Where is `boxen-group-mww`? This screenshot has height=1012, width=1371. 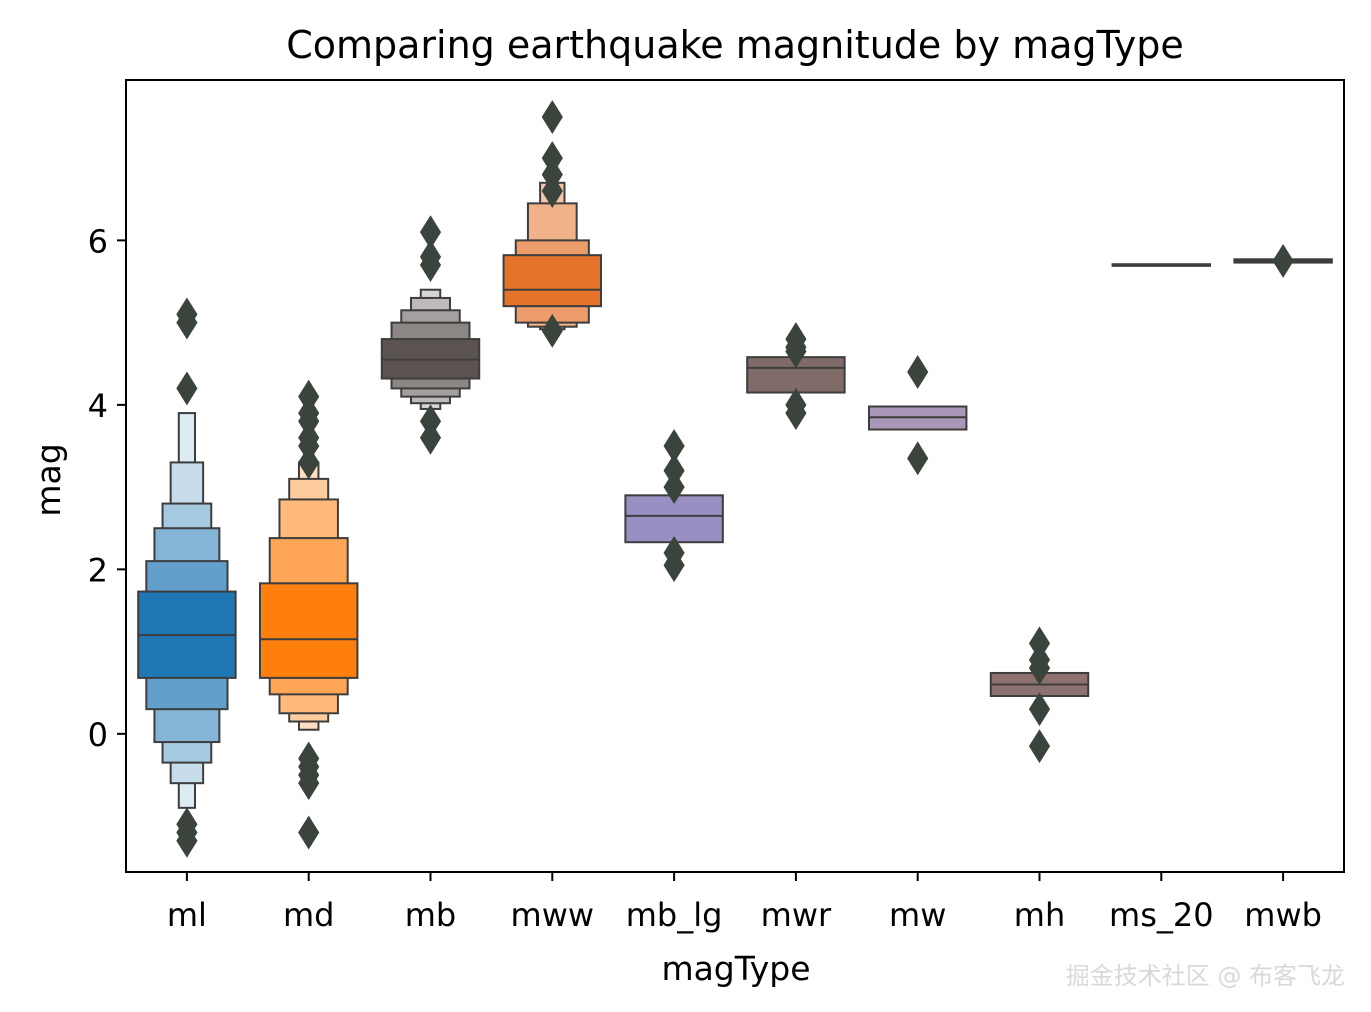
boxen-group-mww is located at coordinates (552, 256).